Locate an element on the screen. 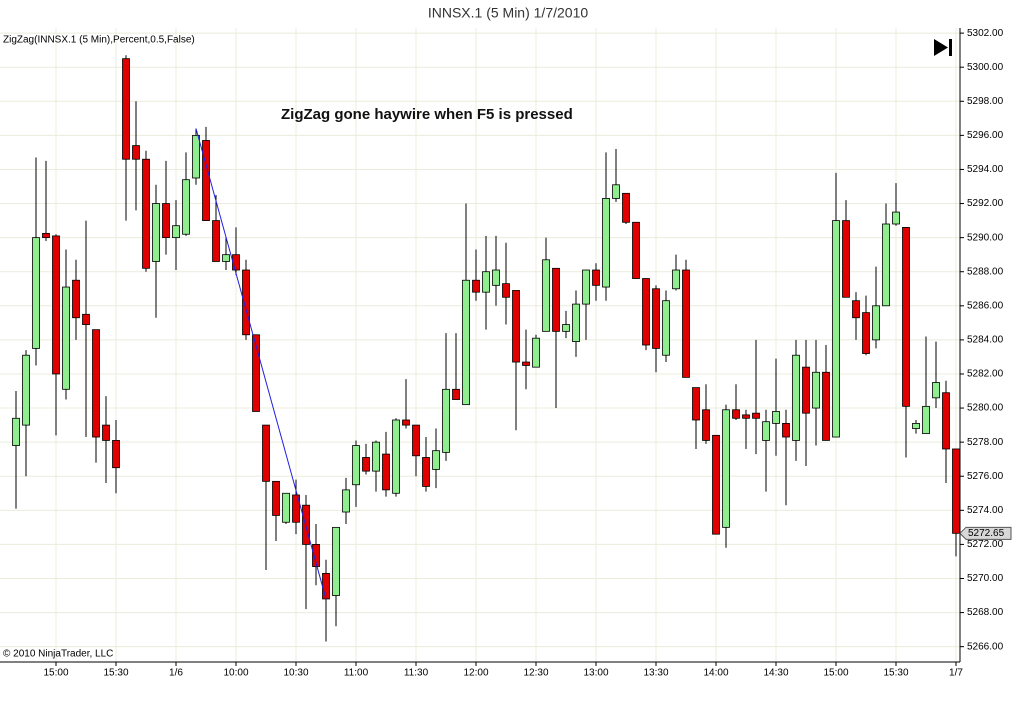 The height and width of the screenshot is (704, 1024). annotation: ZigZag gone haywire when F5 is pressed is located at coordinates (427, 114).